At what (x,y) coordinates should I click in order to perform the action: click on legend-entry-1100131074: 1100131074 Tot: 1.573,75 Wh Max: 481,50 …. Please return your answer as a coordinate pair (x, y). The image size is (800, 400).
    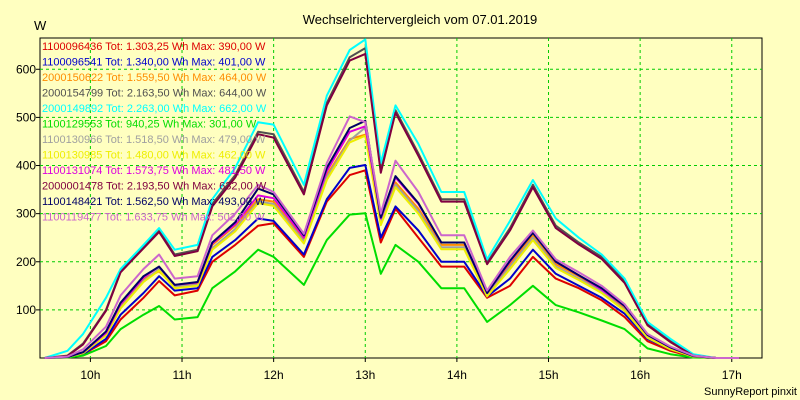
    Looking at the image, I should click on (154, 171).